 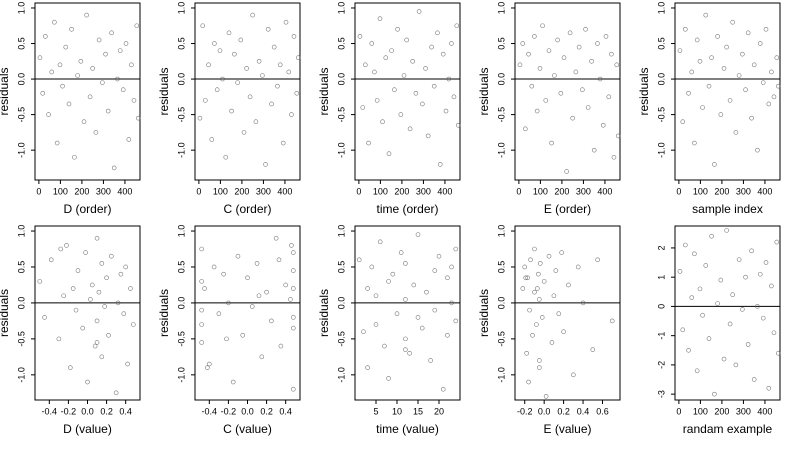 What do you see at coordinates (247, 209) in the screenshot?
I see `x-axis-label: C (order)` at bounding box center [247, 209].